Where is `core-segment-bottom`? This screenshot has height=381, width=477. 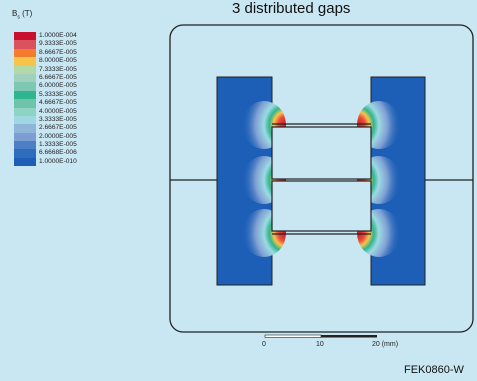 core-segment-bottom is located at coordinates (321, 206).